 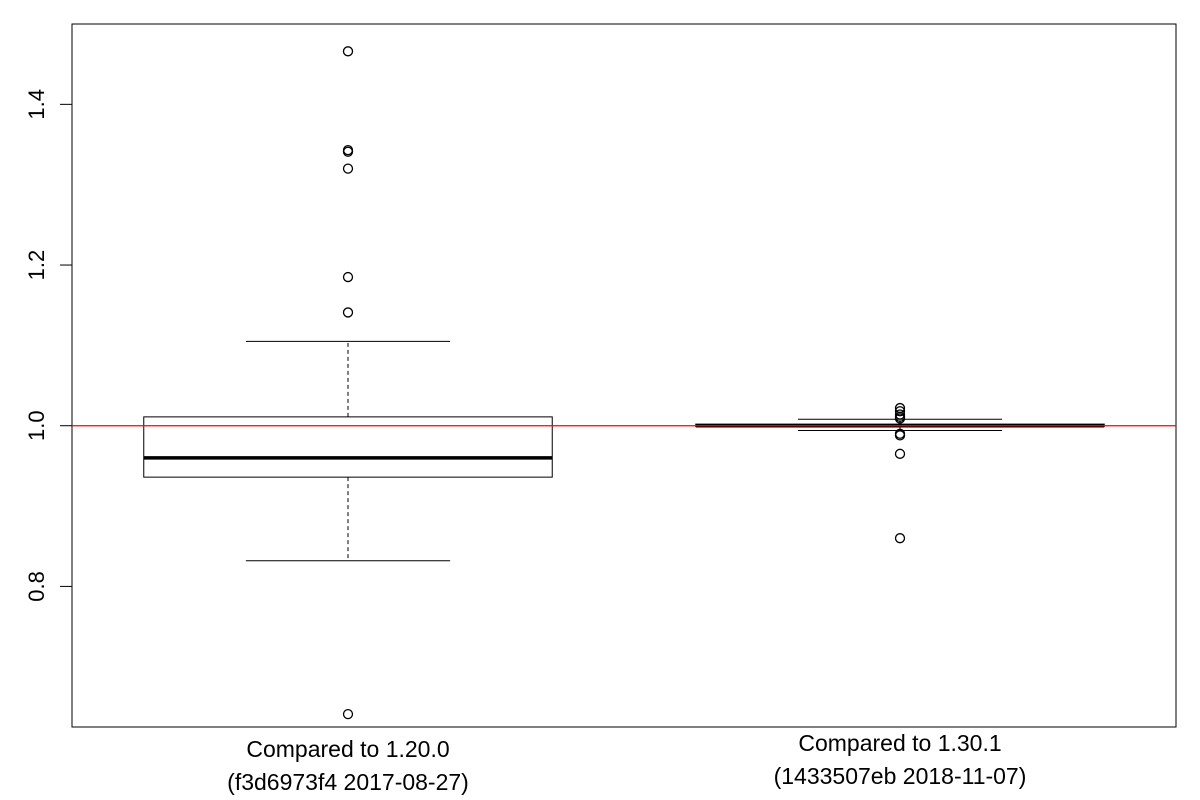 What do you see at coordinates (347, 749) in the screenshot?
I see `x-tick-label-line1: Compared to 1.20.0` at bounding box center [347, 749].